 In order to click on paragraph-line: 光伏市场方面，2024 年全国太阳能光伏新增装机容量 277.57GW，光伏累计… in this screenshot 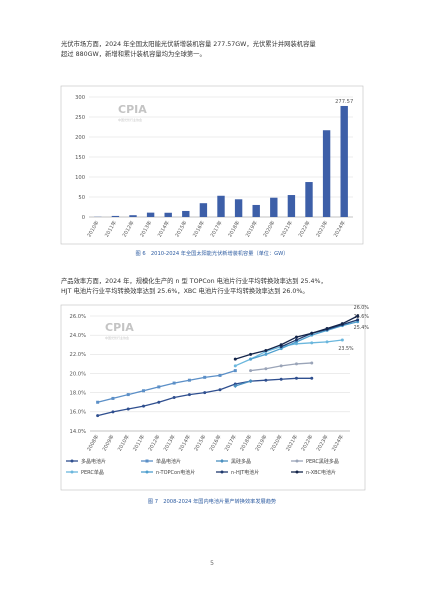, I will do `click(188, 44)`.